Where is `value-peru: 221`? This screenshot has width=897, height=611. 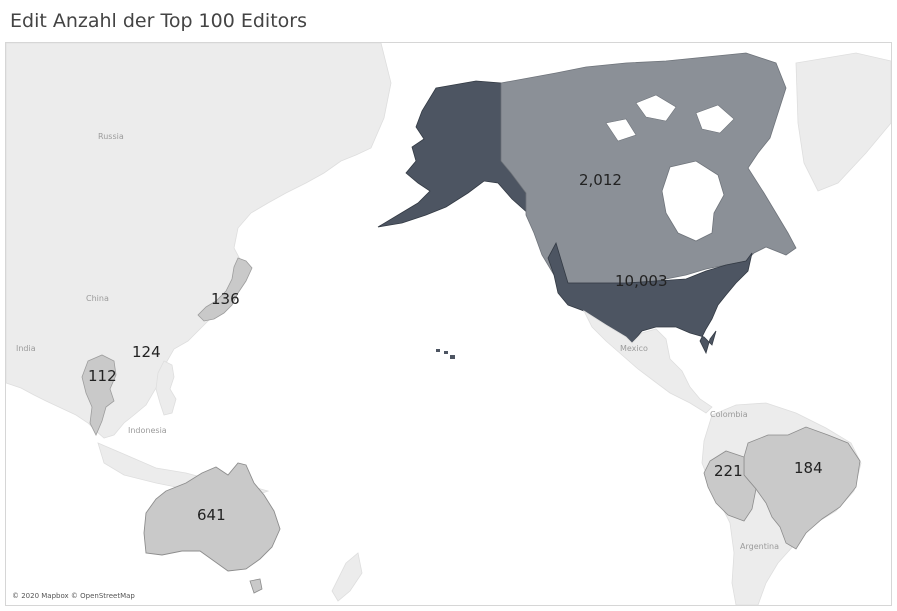 value-peru: 221 is located at coordinates (728, 471).